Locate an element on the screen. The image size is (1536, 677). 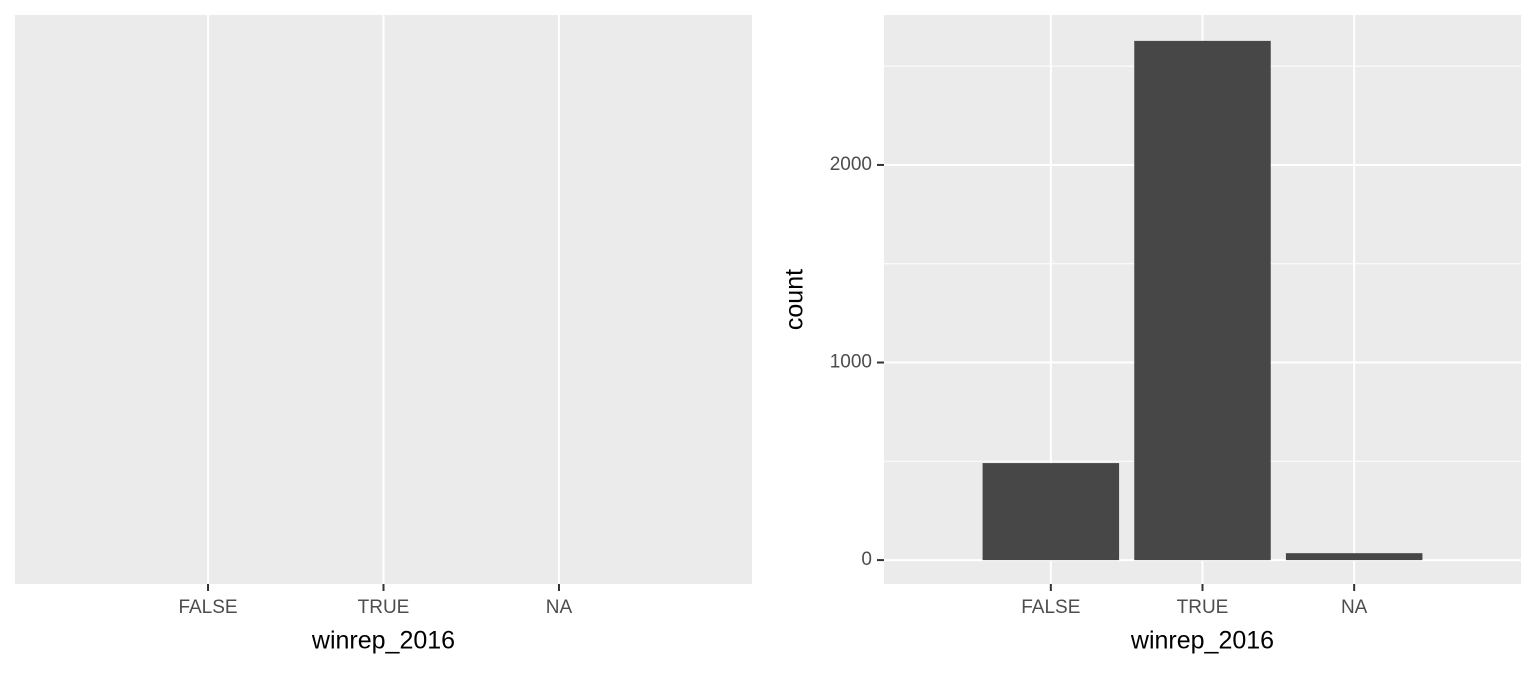
y-tick-label: 0 is located at coordinates (866, 559).